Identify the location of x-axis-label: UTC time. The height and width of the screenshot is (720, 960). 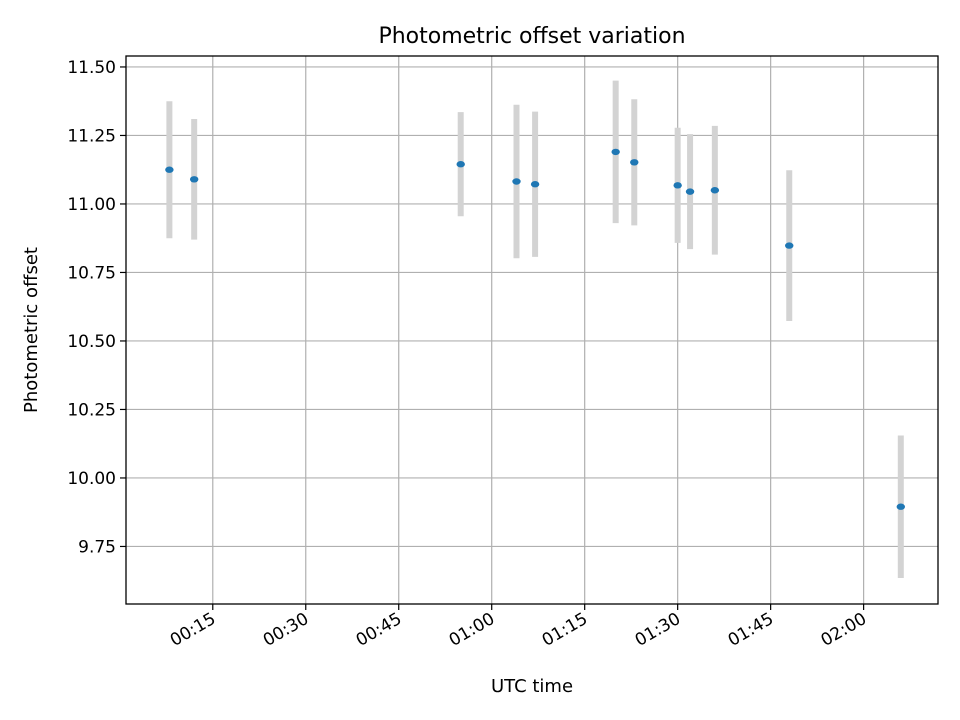
(532, 686).